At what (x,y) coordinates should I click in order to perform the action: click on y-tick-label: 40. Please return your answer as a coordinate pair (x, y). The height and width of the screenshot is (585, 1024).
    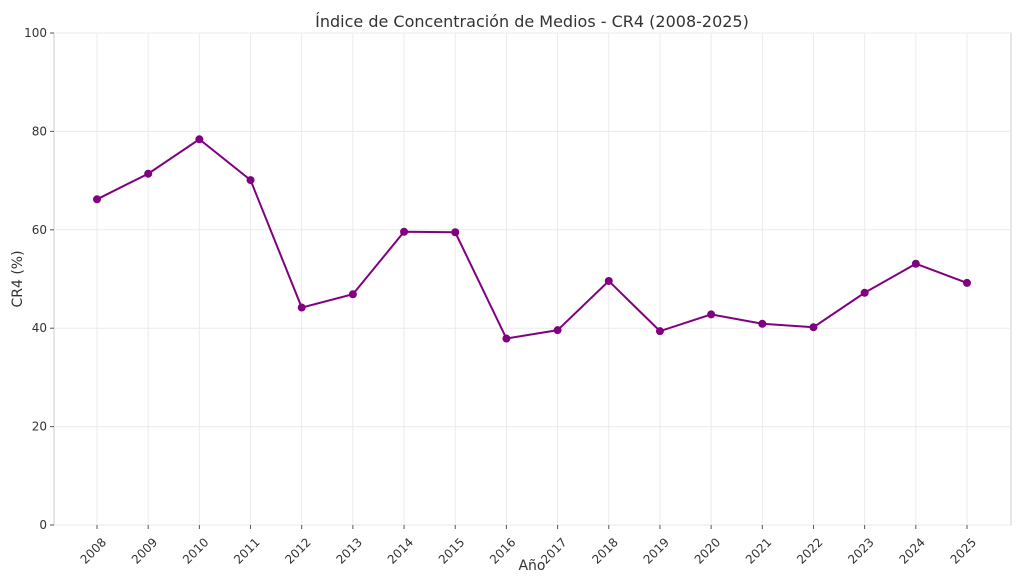
    Looking at the image, I should click on (39, 328).